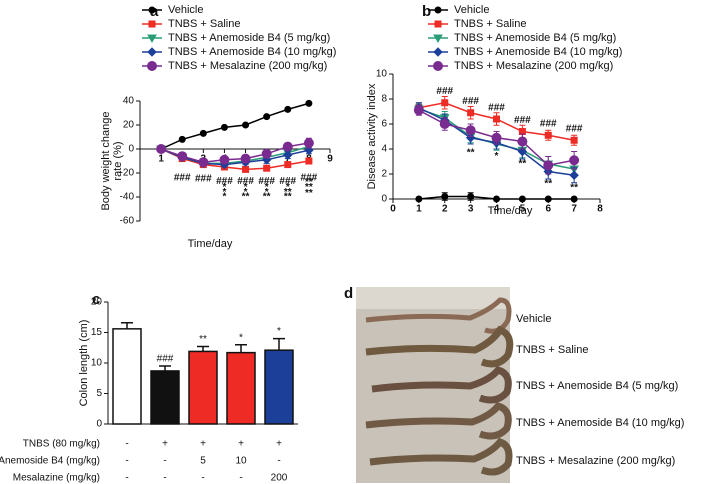  I want to click on y-tick-label: 40, so click(129, 101).